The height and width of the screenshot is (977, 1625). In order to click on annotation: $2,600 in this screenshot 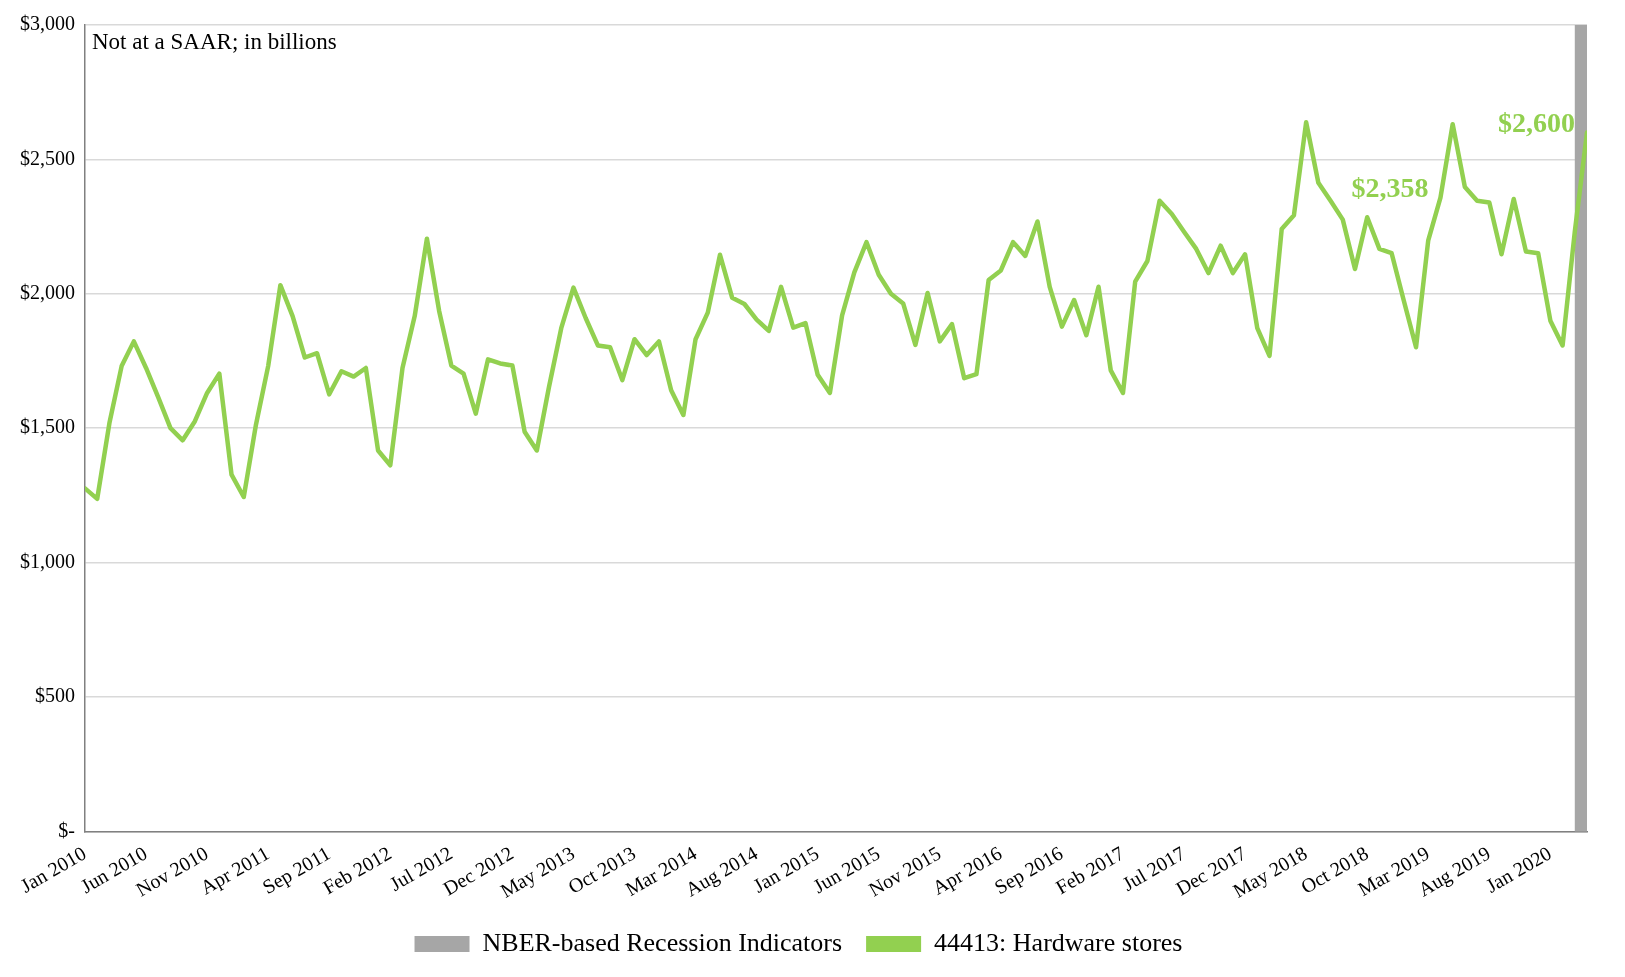, I will do `click(1536, 122)`.